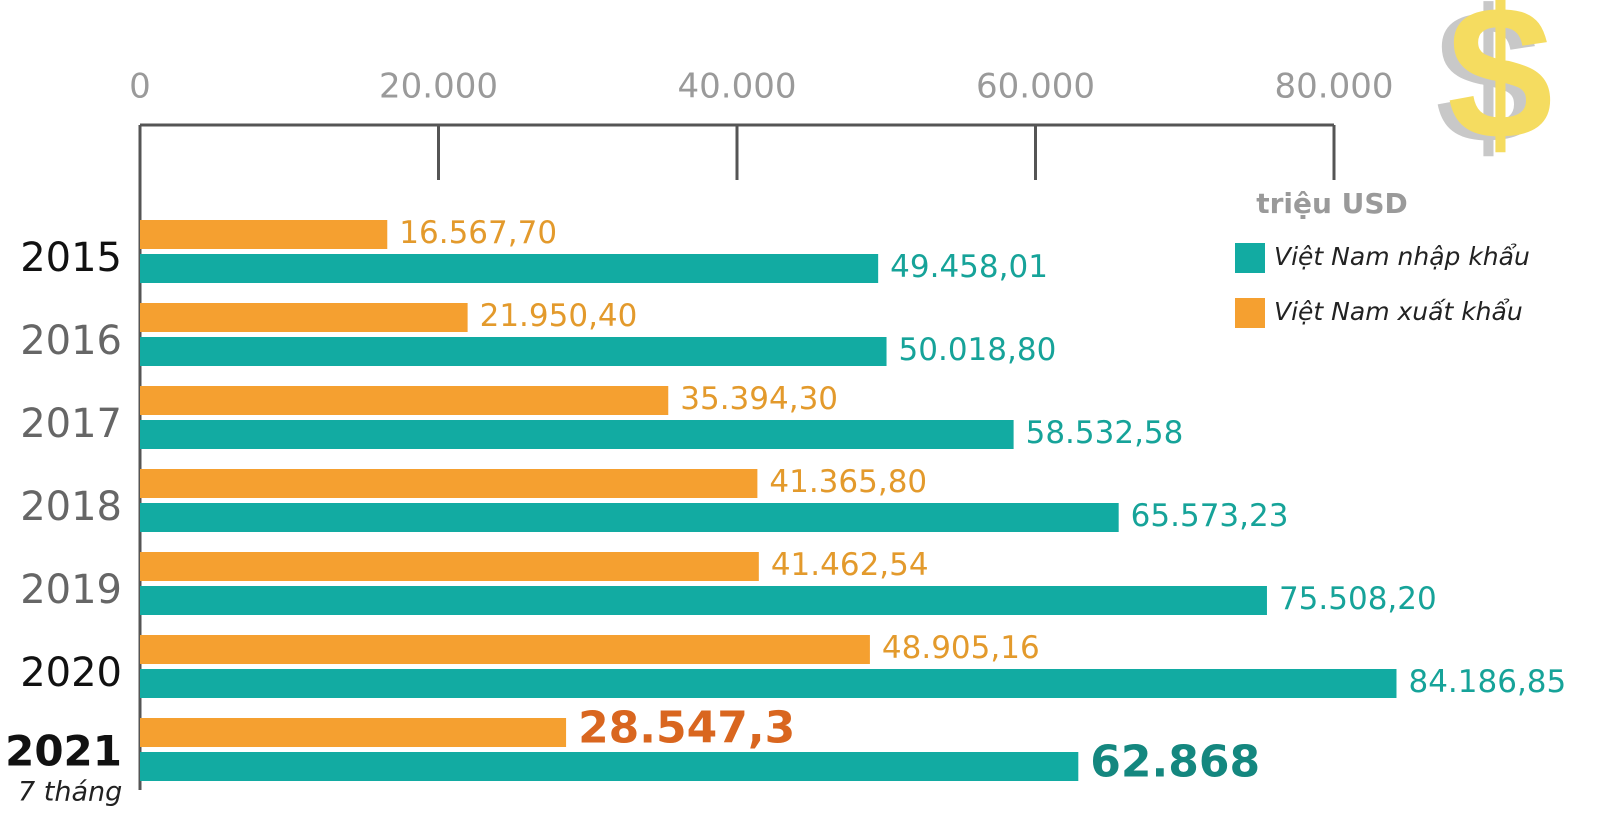 Image resolution: width=1600 pixels, height=833 pixels. What do you see at coordinates (969, 267) in the screenshot?
I see `value-label: 49.458,01` at bounding box center [969, 267].